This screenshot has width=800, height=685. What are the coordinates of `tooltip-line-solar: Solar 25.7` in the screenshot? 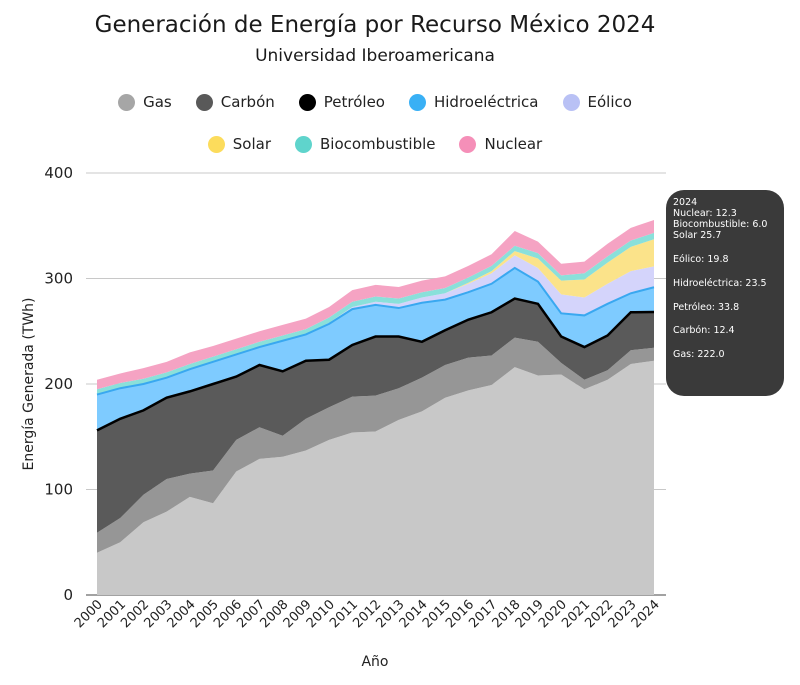 It's located at (697, 235).